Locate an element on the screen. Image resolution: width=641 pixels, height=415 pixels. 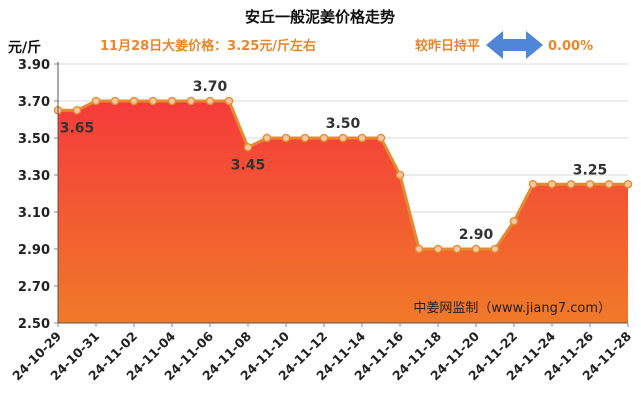
source-note: 中姜网监制（www.jiang7.com） is located at coordinates (512, 308).